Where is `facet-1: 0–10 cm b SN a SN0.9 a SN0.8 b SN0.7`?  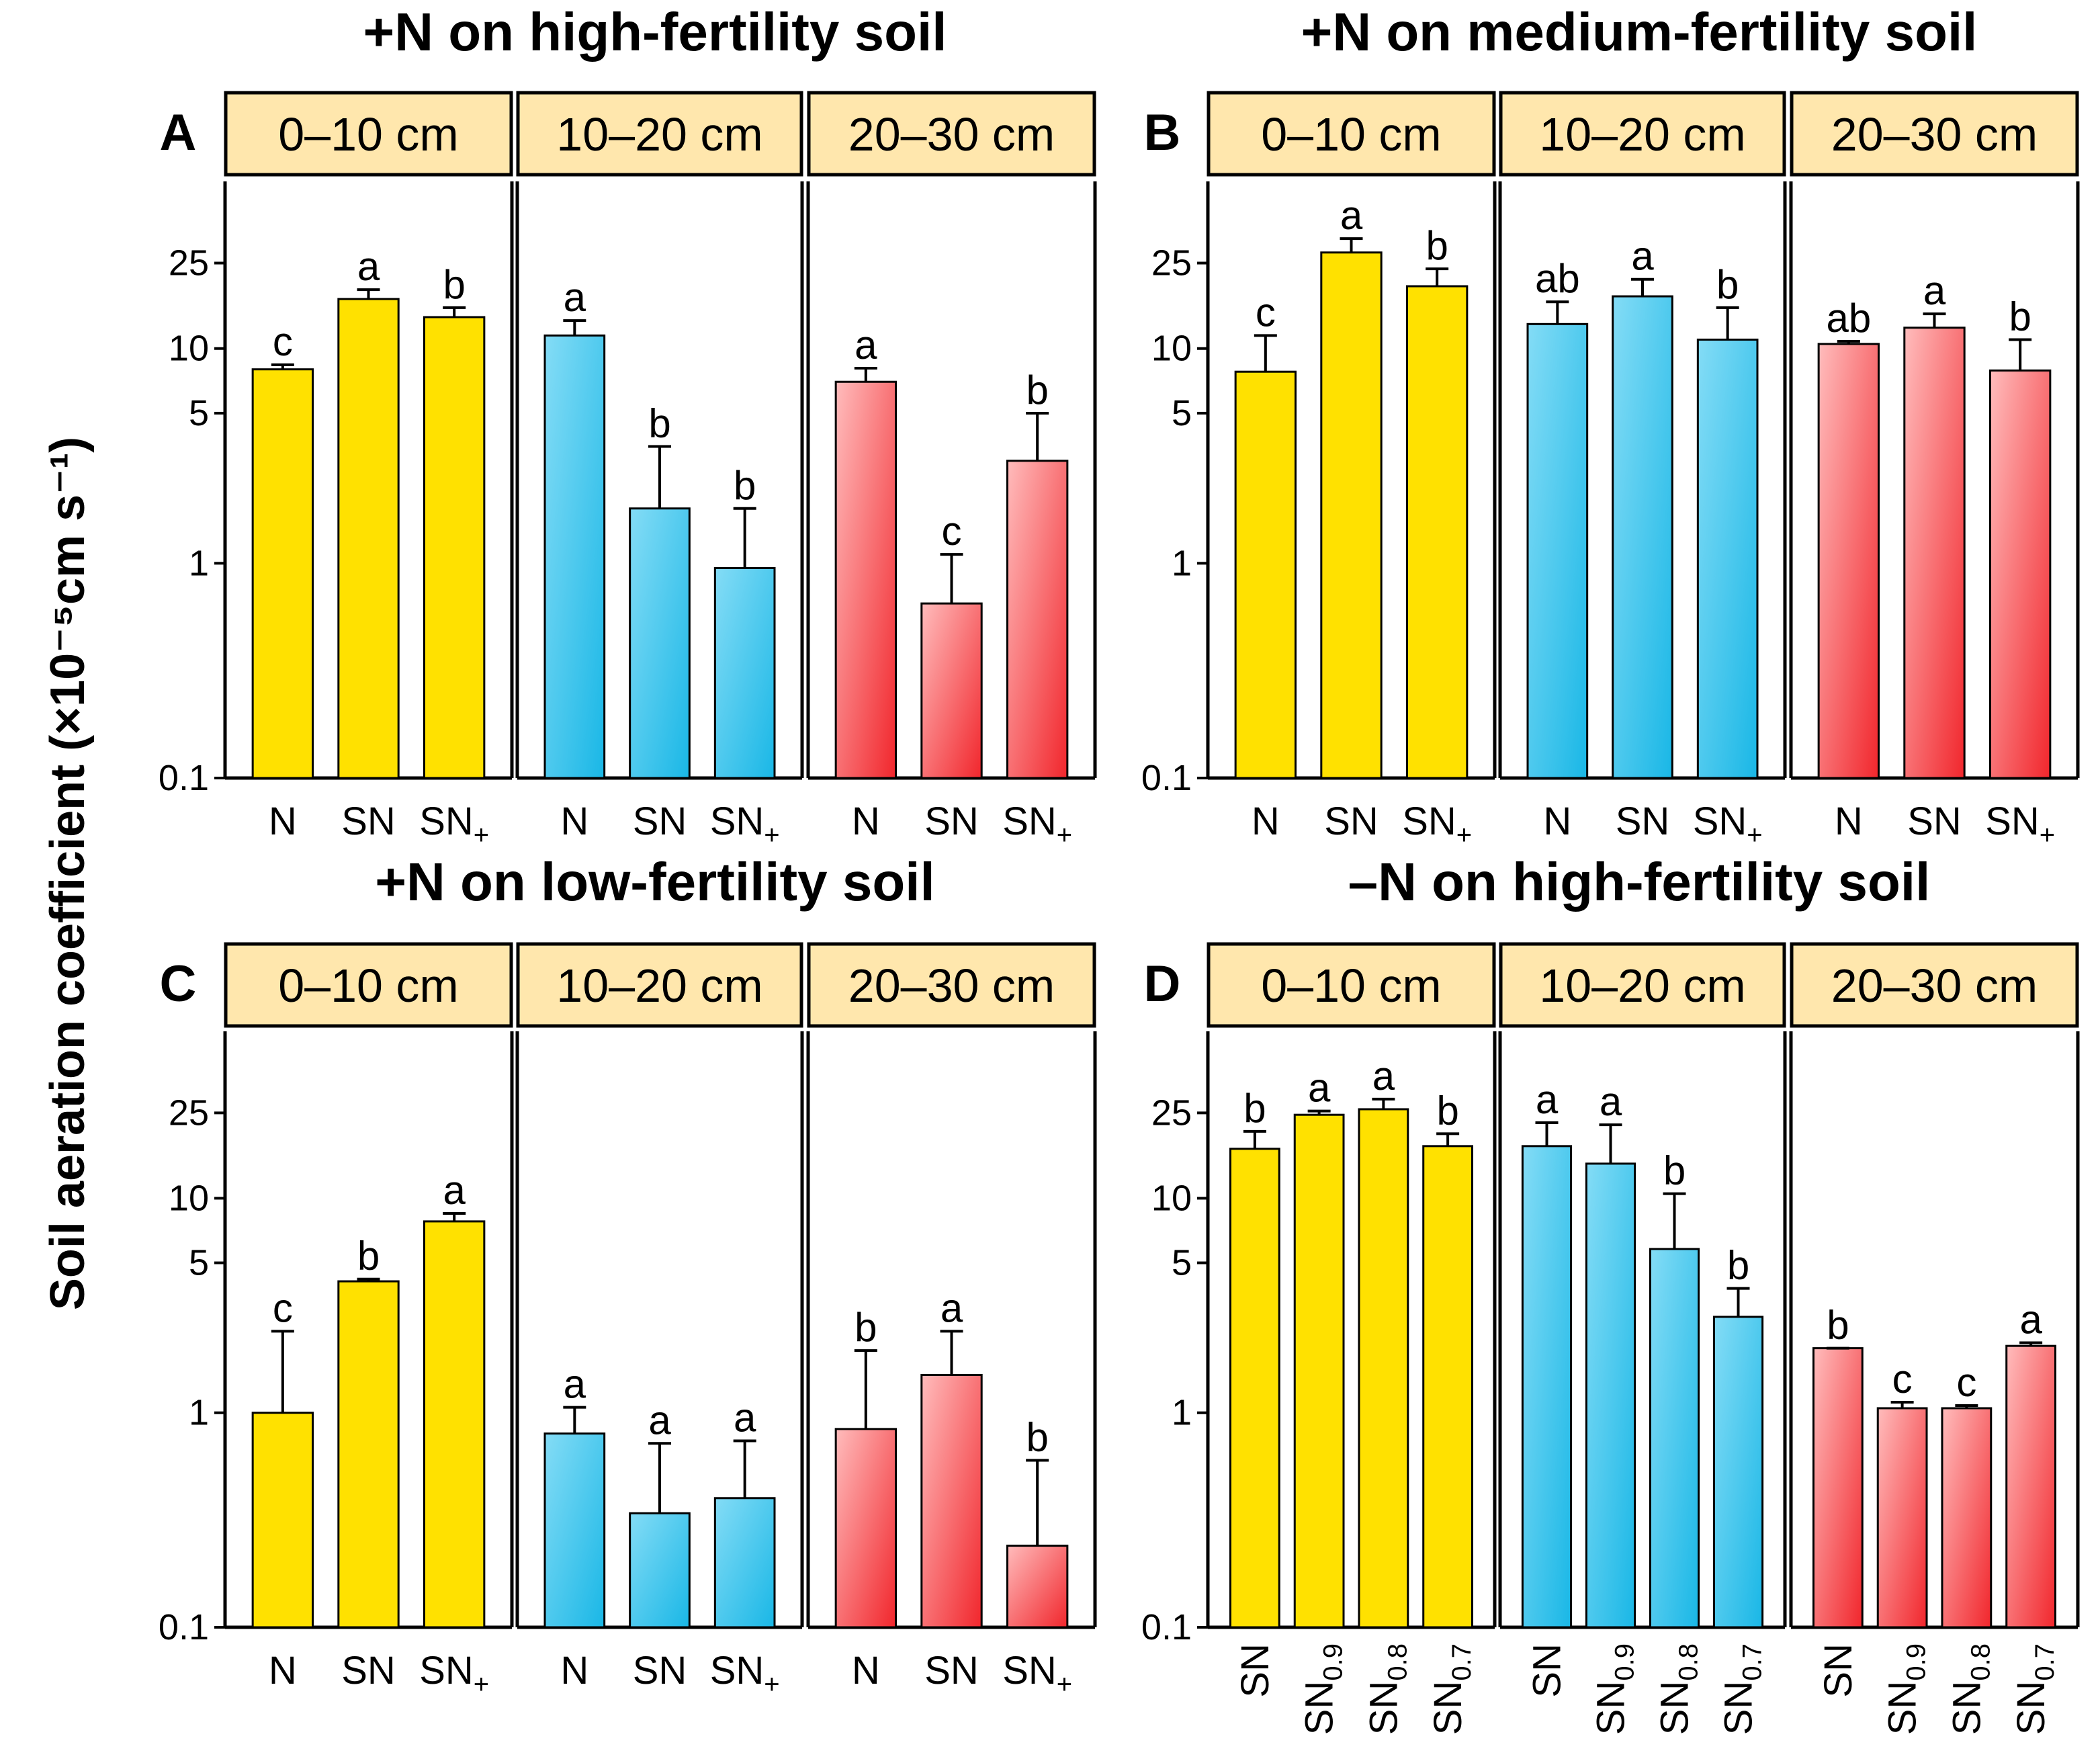 facet-1: 0–10 cm b SN a SN0.9 a SN0.8 b SN0.7 is located at coordinates (1352, 1338).